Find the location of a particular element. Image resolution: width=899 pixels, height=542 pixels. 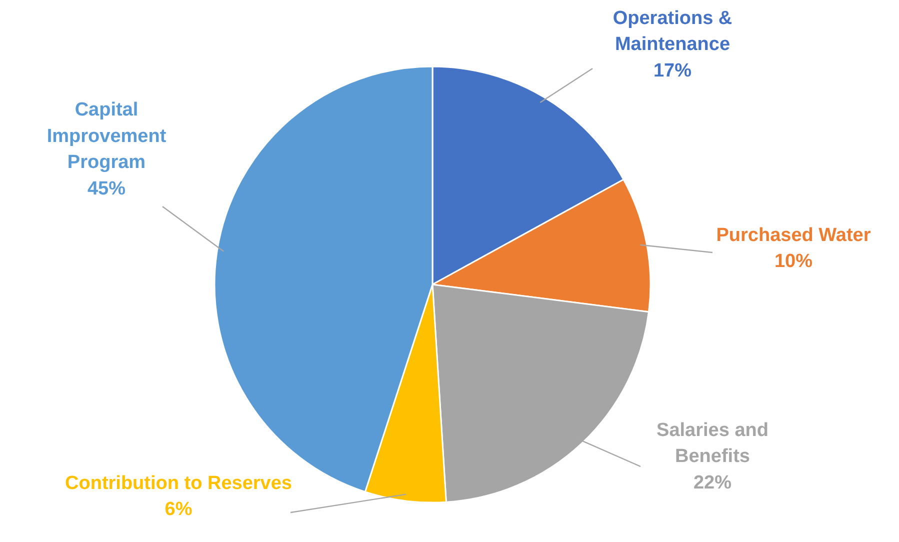

slice-label: Salaries and Benefits is located at coordinates (712, 443).